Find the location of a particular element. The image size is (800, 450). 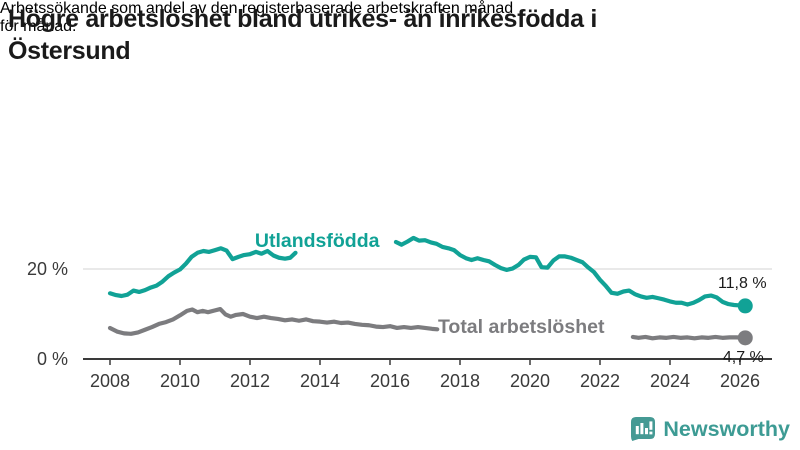

y-axis-tick-label: 20 % is located at coordinates (47, 269).